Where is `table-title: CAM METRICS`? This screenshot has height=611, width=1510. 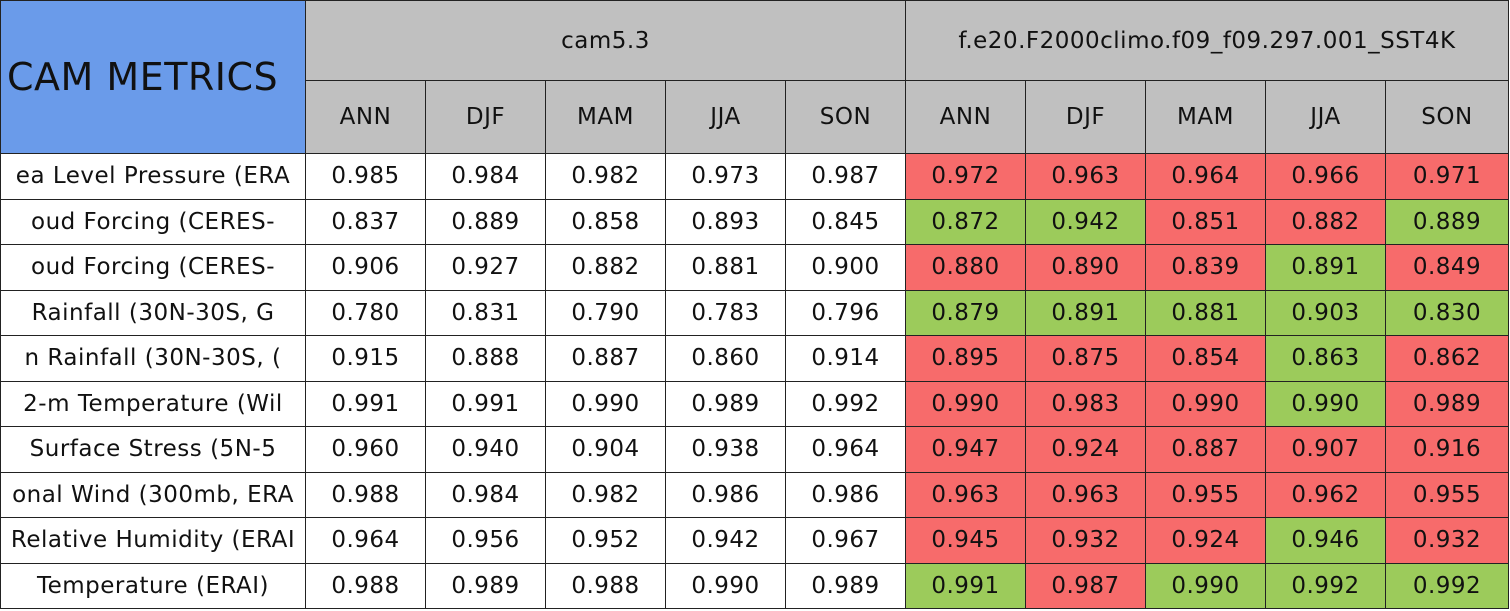 table-title: CAM METRICS is located at coordinates (153, 77).